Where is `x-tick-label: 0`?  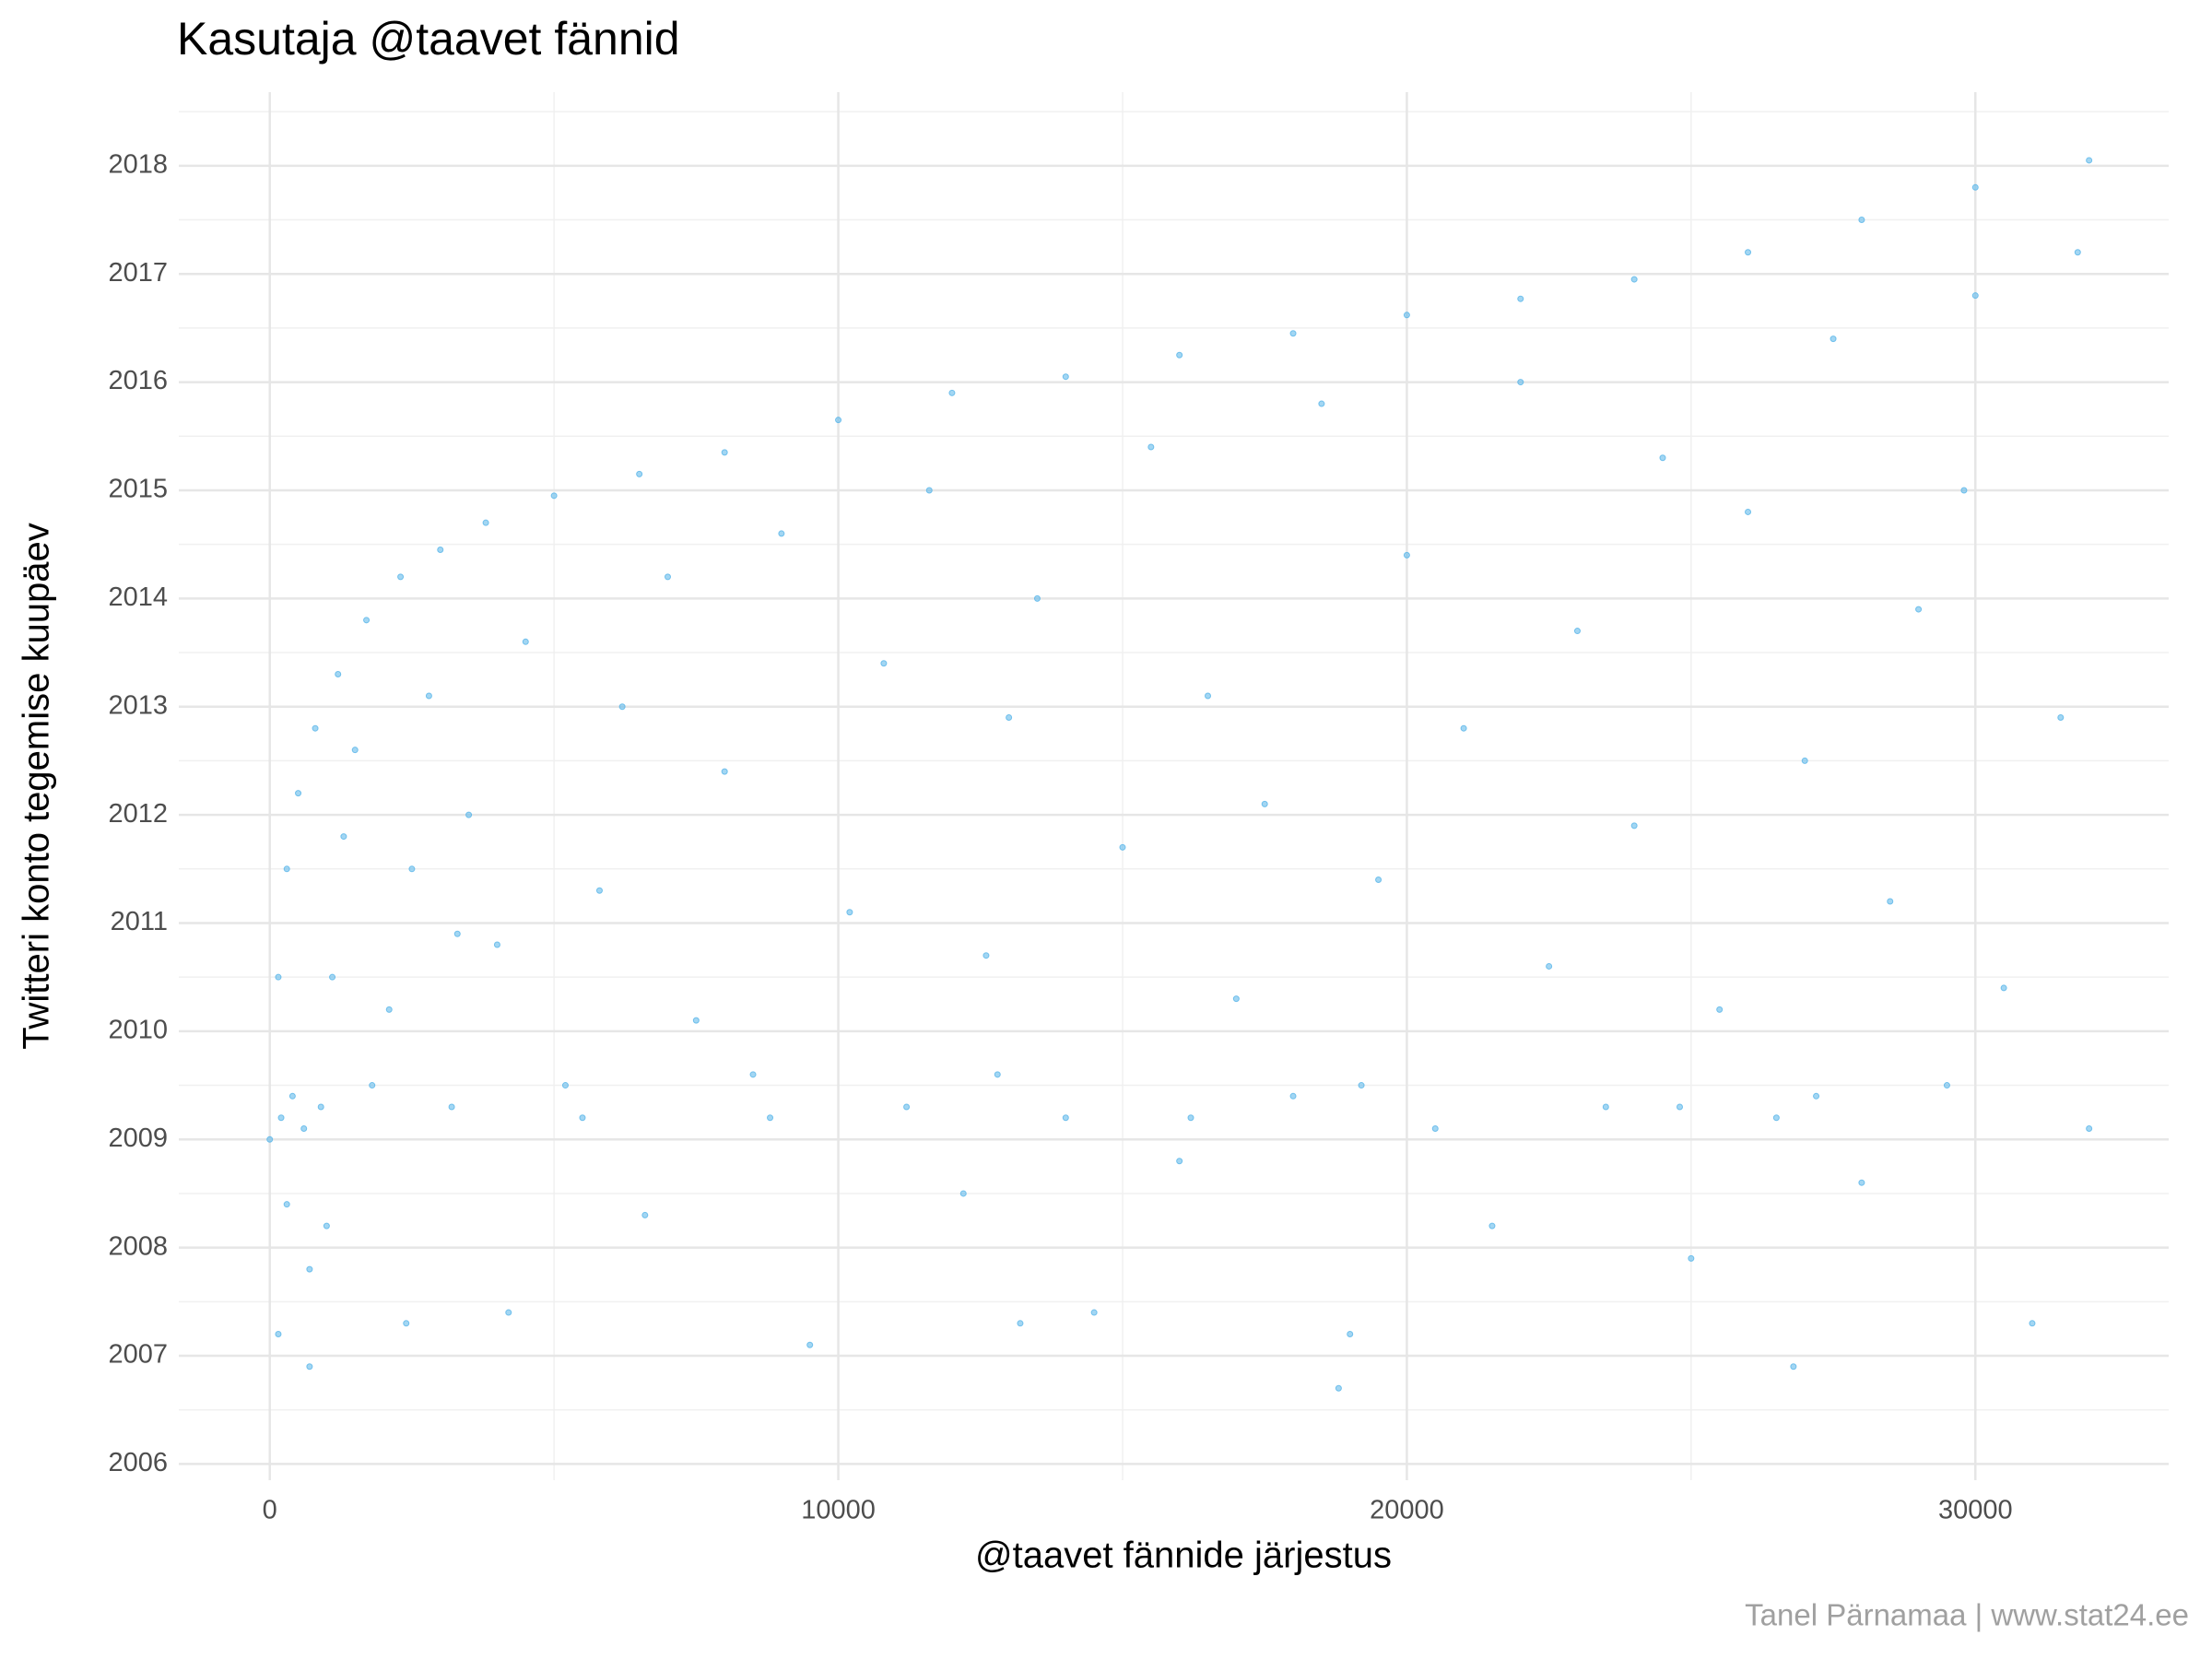 x-tick-label: 0 is located at coordinates (270, 1510).